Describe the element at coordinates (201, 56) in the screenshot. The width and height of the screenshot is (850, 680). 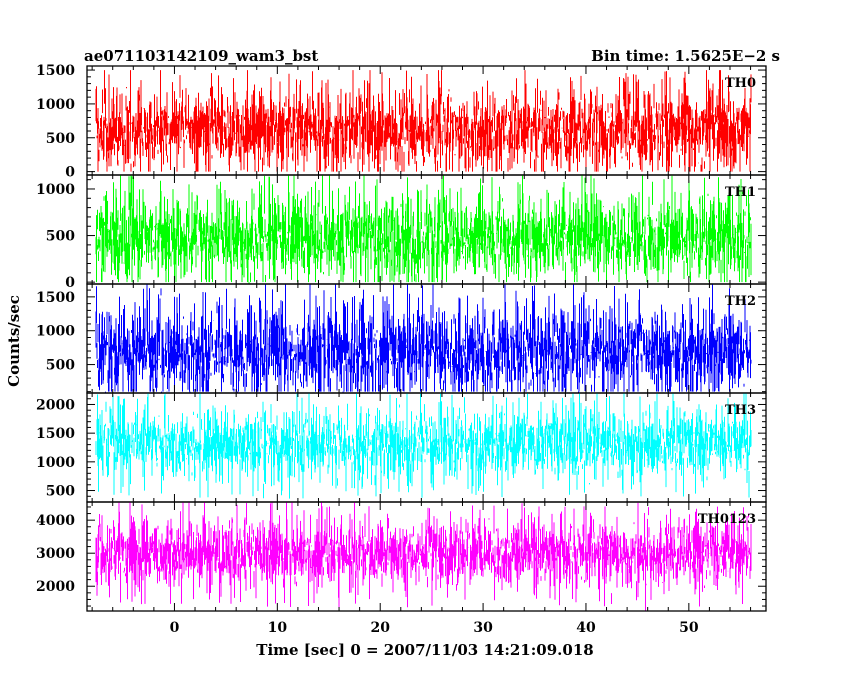
I see `chart-title: ae071103142109_wam3_bst` at that location.